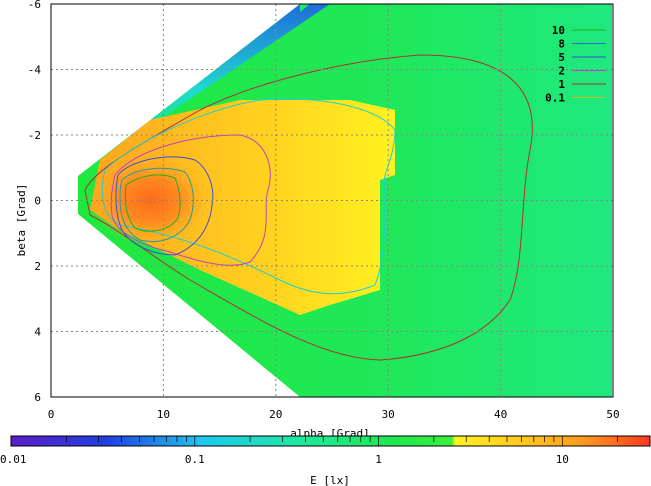  What do you see at coordinates (13, 459) in the screenshot?
I see `colorbar-tick-label: 0.01` at bounding box center [13, 459].